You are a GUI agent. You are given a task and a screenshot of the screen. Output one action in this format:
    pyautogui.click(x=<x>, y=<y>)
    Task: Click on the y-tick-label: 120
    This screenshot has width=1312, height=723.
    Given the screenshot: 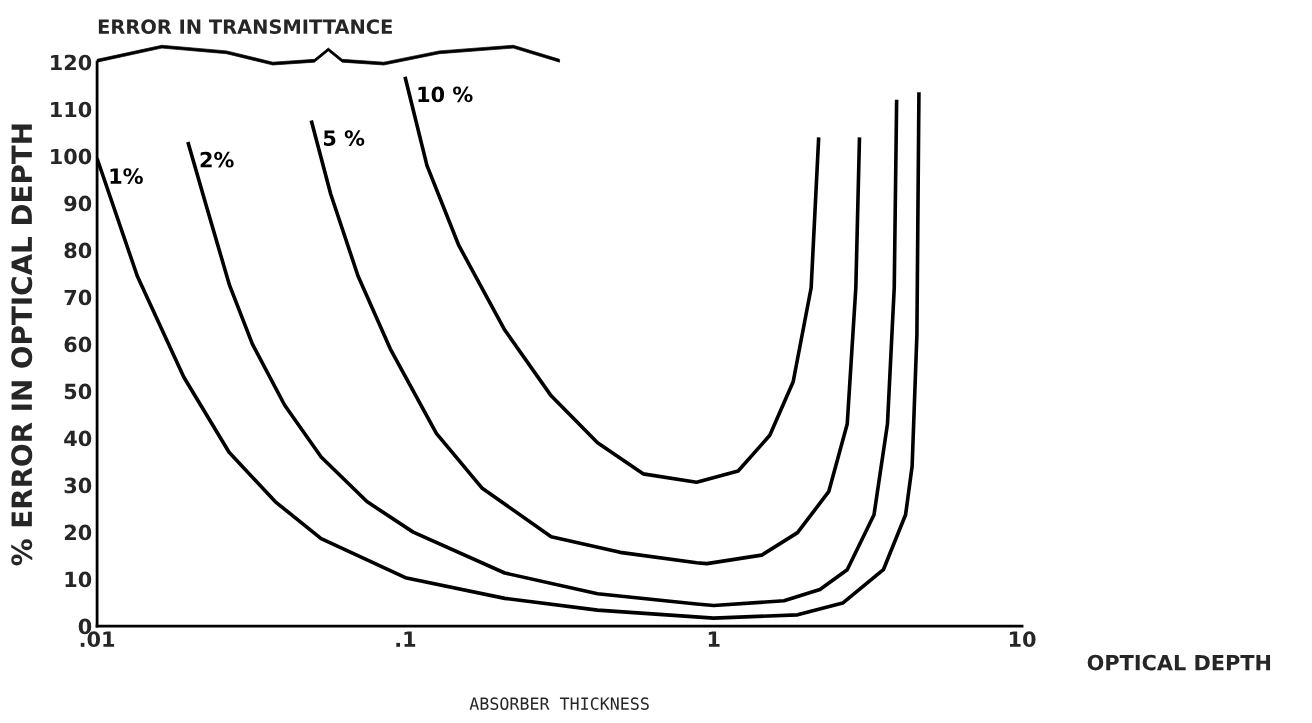 What is the action you would take?
    pyautogui.click(x=71, y=62)
    